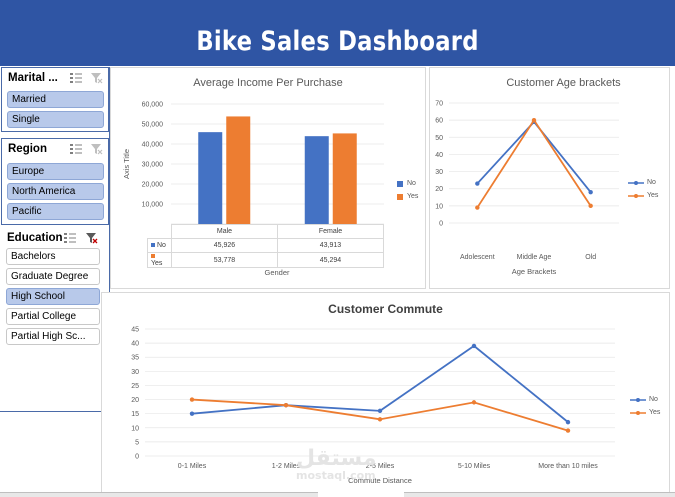 Image resolution: width=675 pixels, height=497 pixels. I want to click on x-tick-label: 0-1 Miles, so click(192, 466).